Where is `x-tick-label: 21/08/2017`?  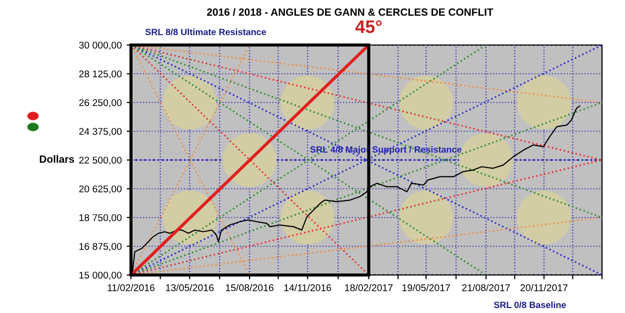 x-tick-label: 21/08/2017 is located at coordinates (486, 288).